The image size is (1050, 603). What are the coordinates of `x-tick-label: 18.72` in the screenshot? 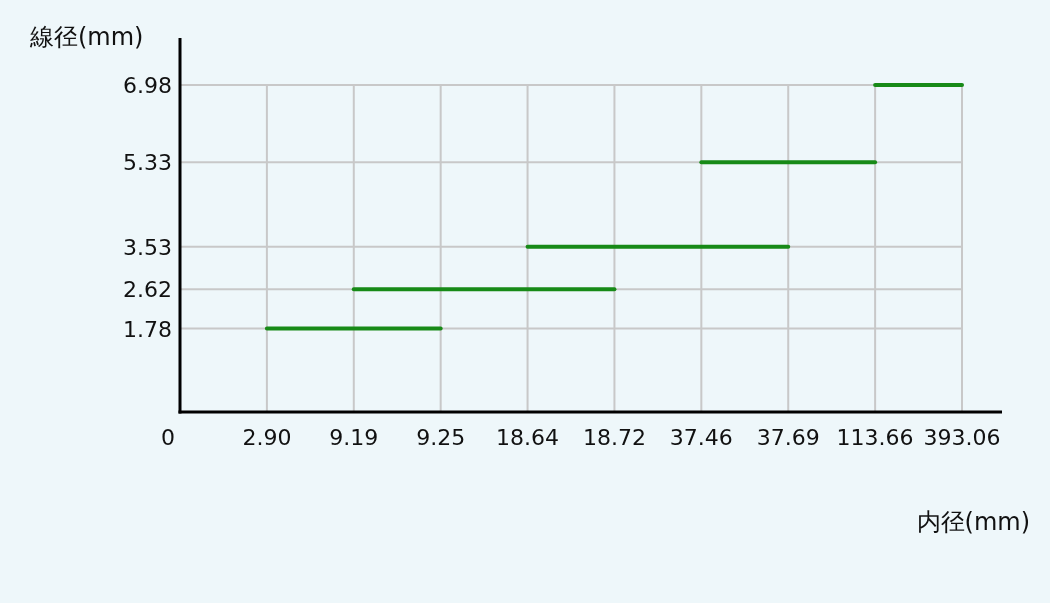 It's located at (614, 437).